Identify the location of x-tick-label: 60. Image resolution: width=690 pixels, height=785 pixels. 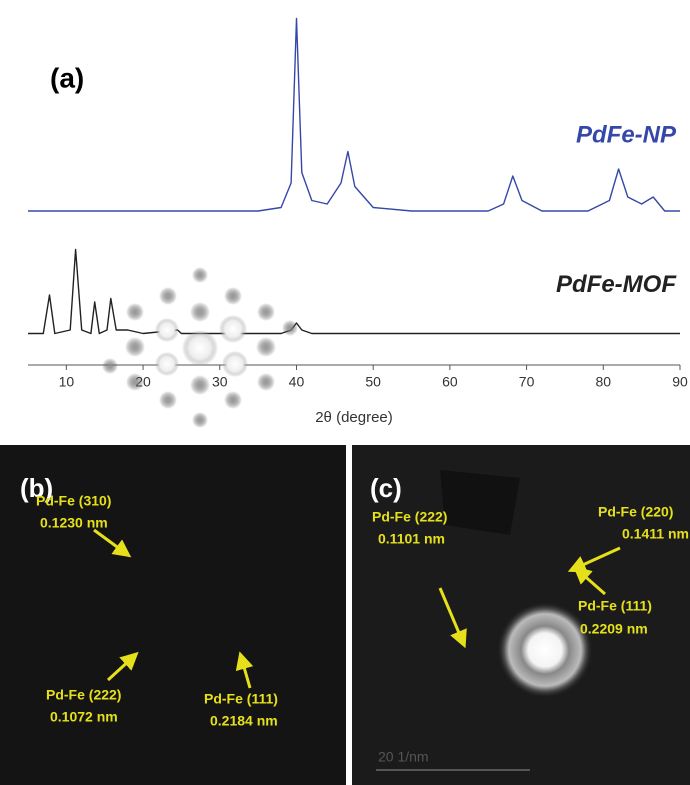
(450, 382).